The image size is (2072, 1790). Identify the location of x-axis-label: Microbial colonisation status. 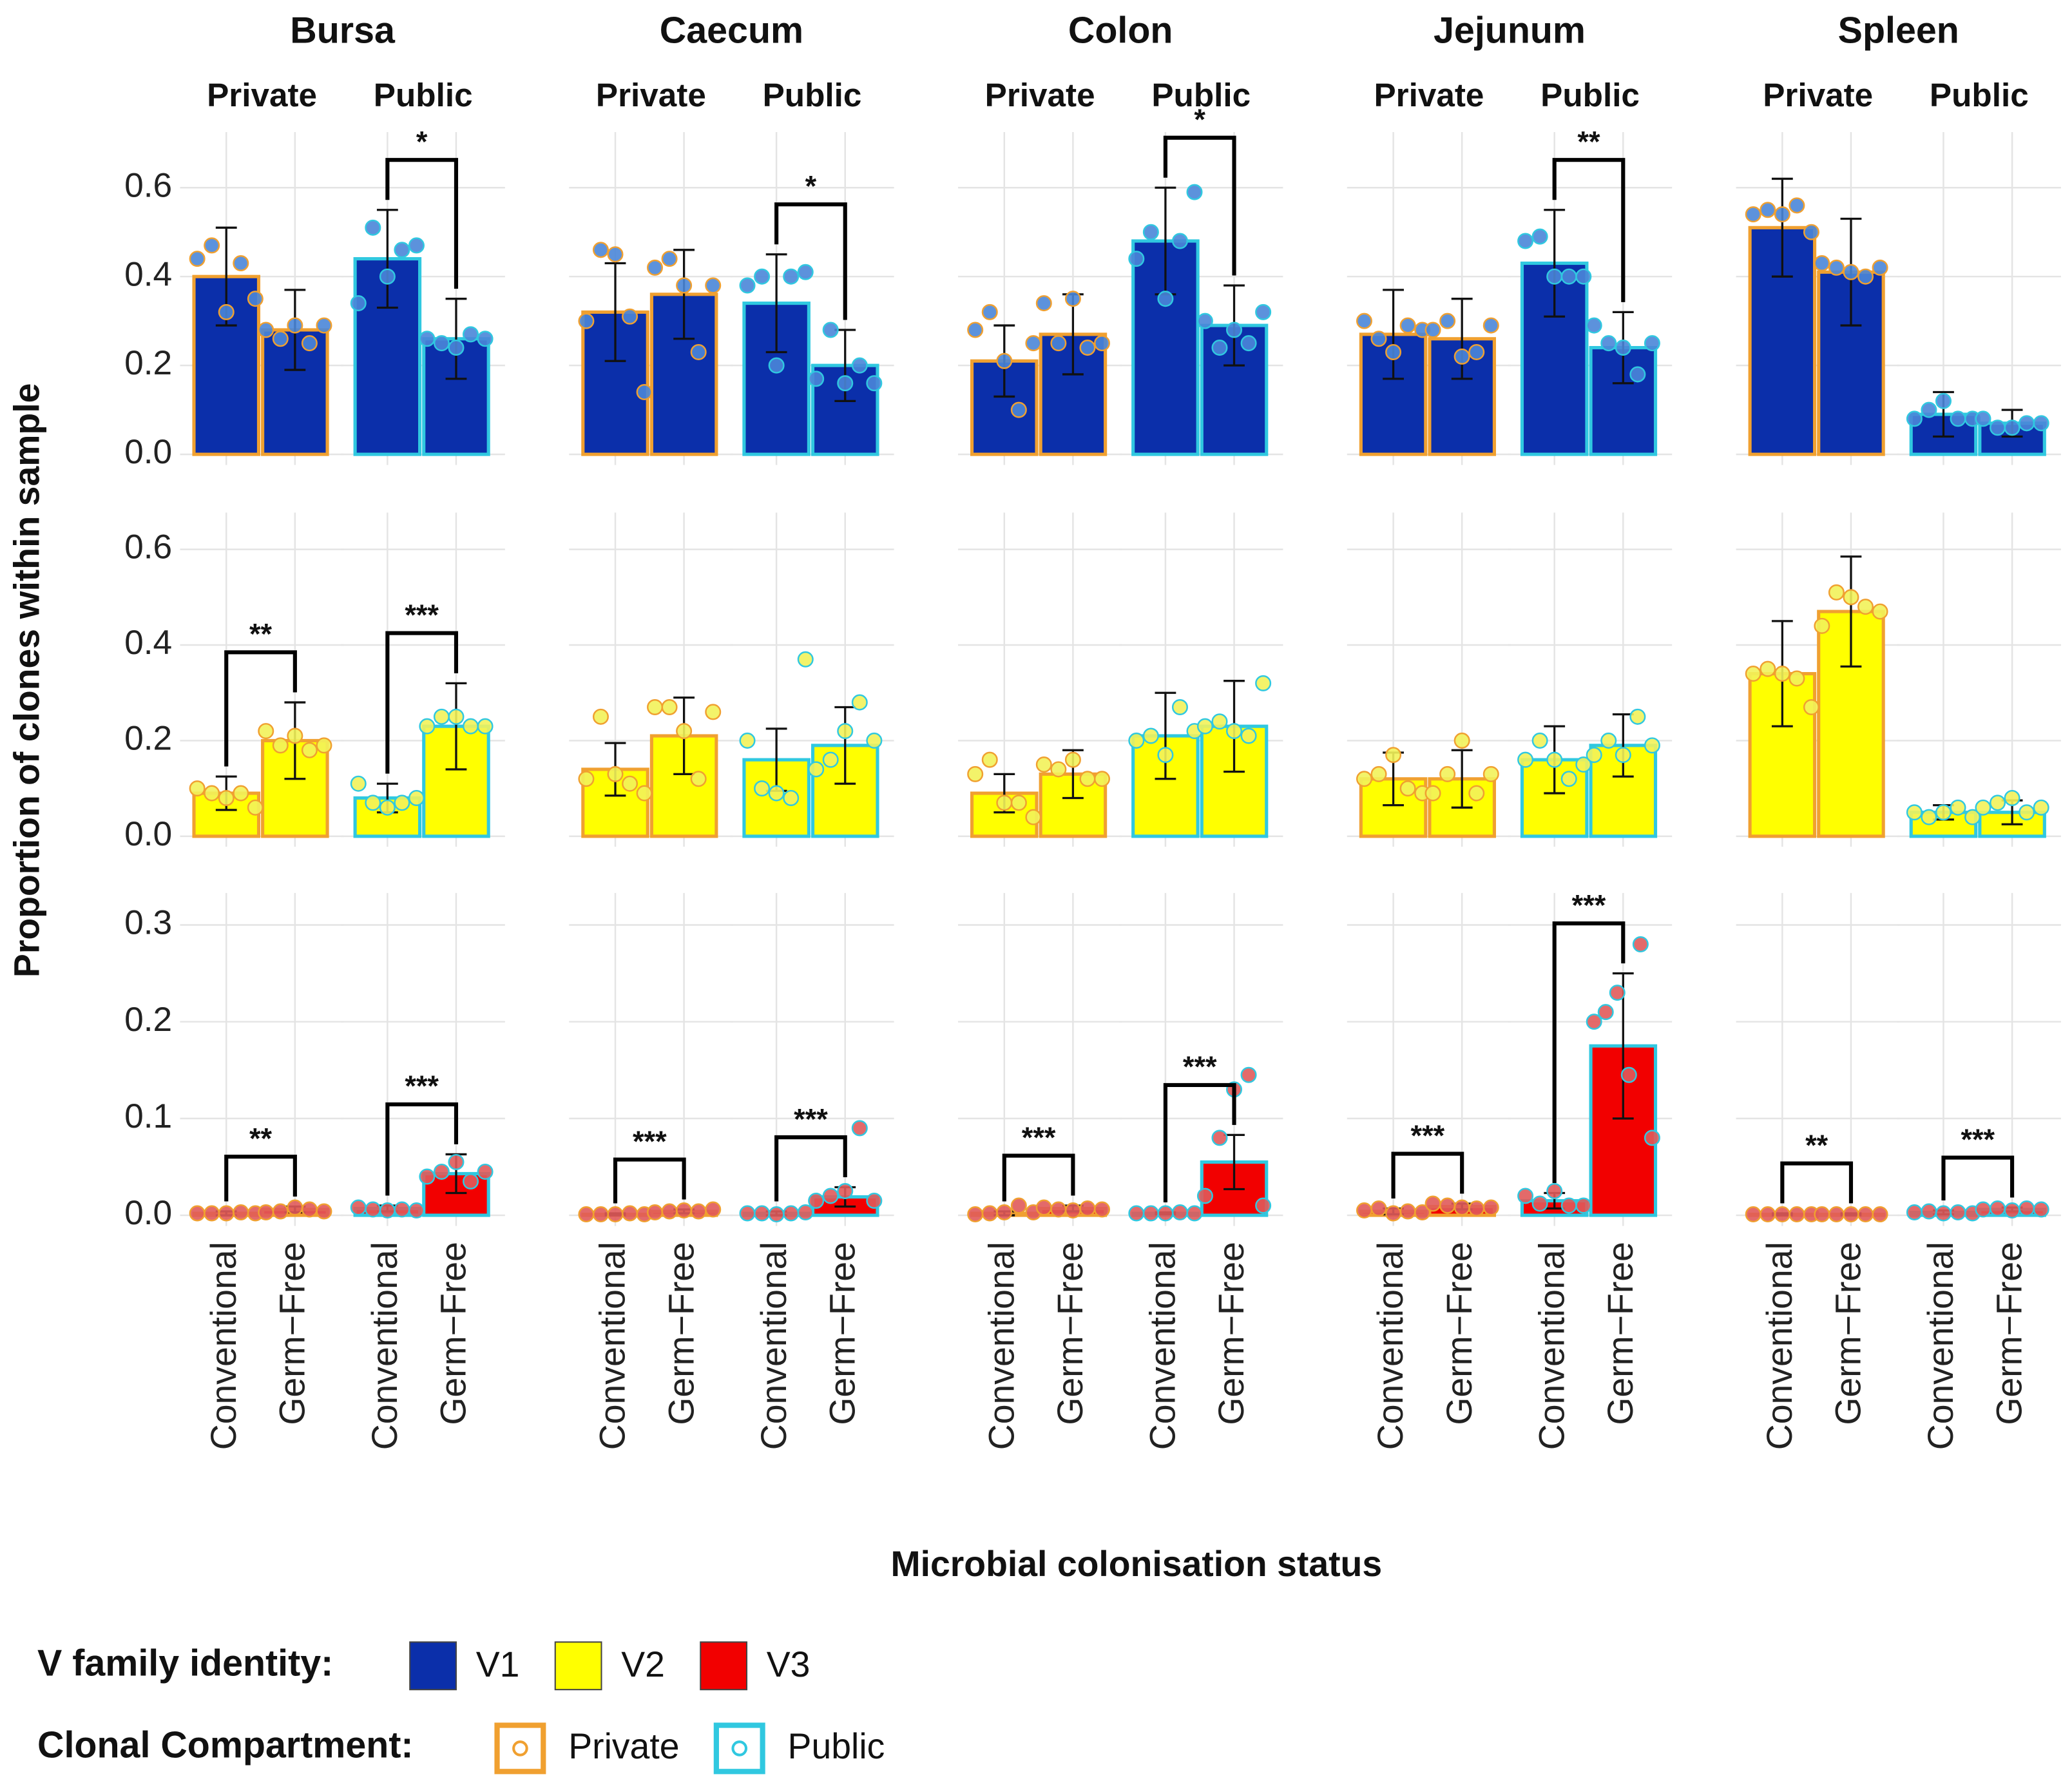
(1137, 1564).